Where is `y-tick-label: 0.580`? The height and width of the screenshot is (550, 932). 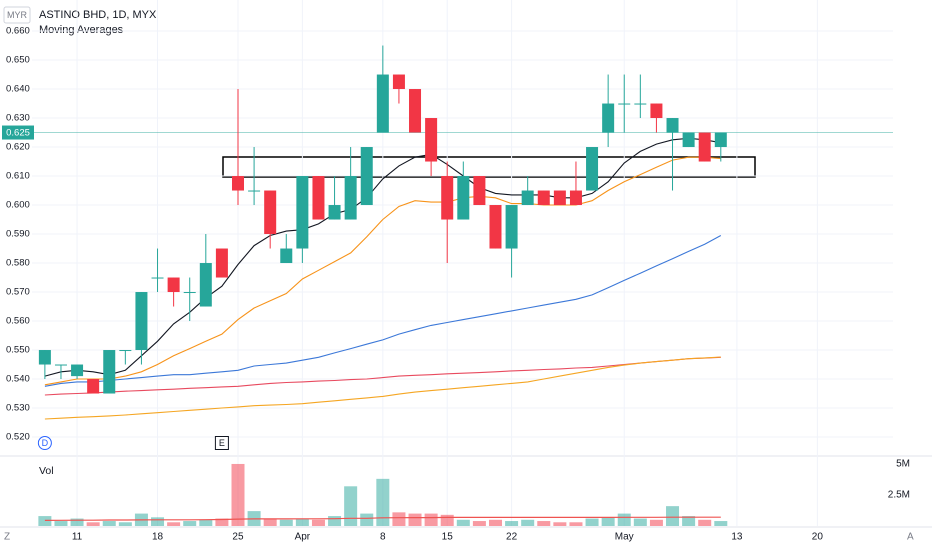 y-tick-label: 0.580 is located at coordinates (18, 263).